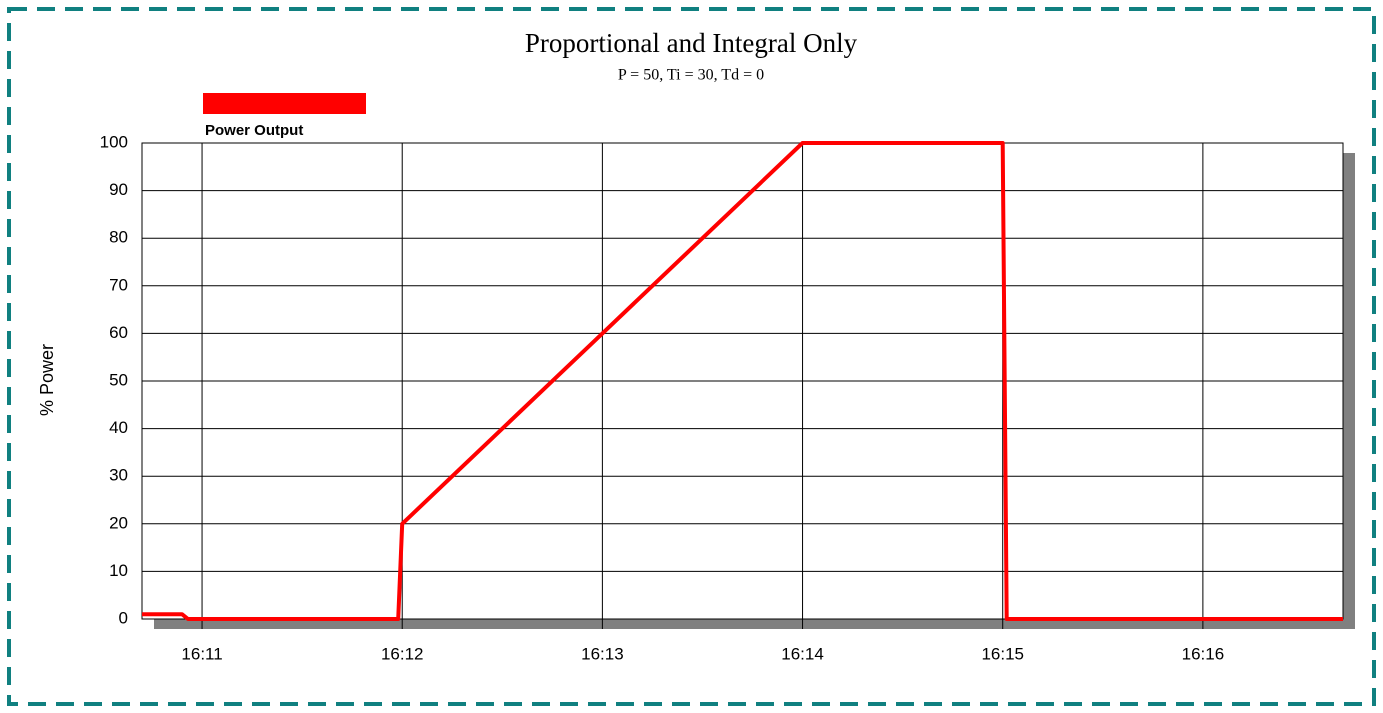  Describe the element at coordinates (284, 103) in the screenshot. I see `legend-swatch` at that location.